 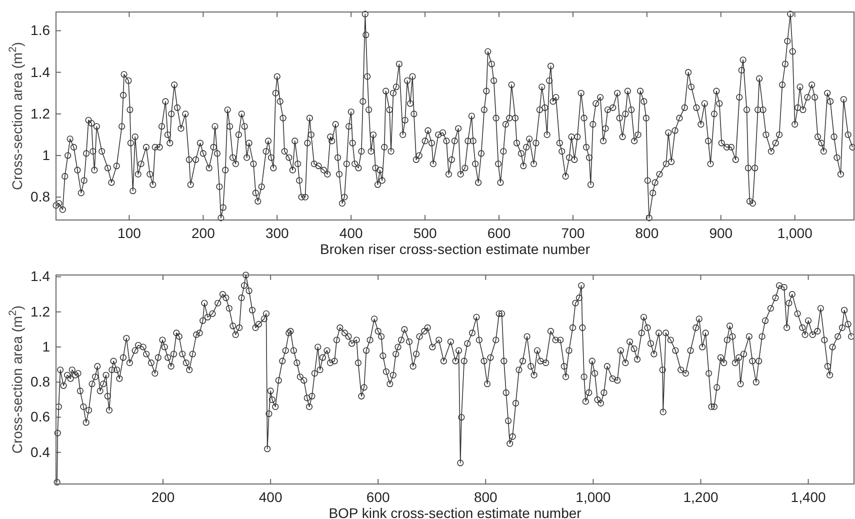 I want to click on x-axis-title: Broken riser cross-section estimate number, so click(x=455, y=249).